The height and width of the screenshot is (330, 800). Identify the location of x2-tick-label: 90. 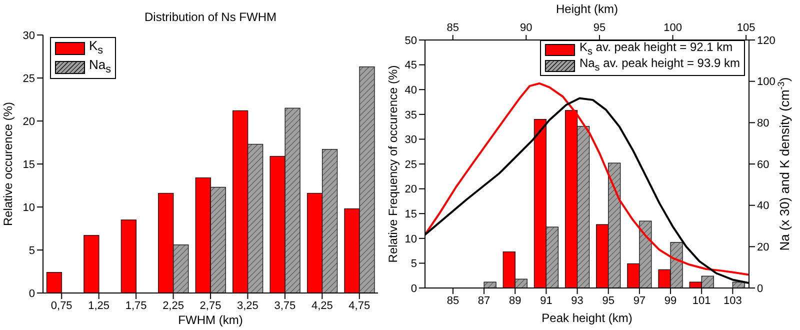
(526, 28).